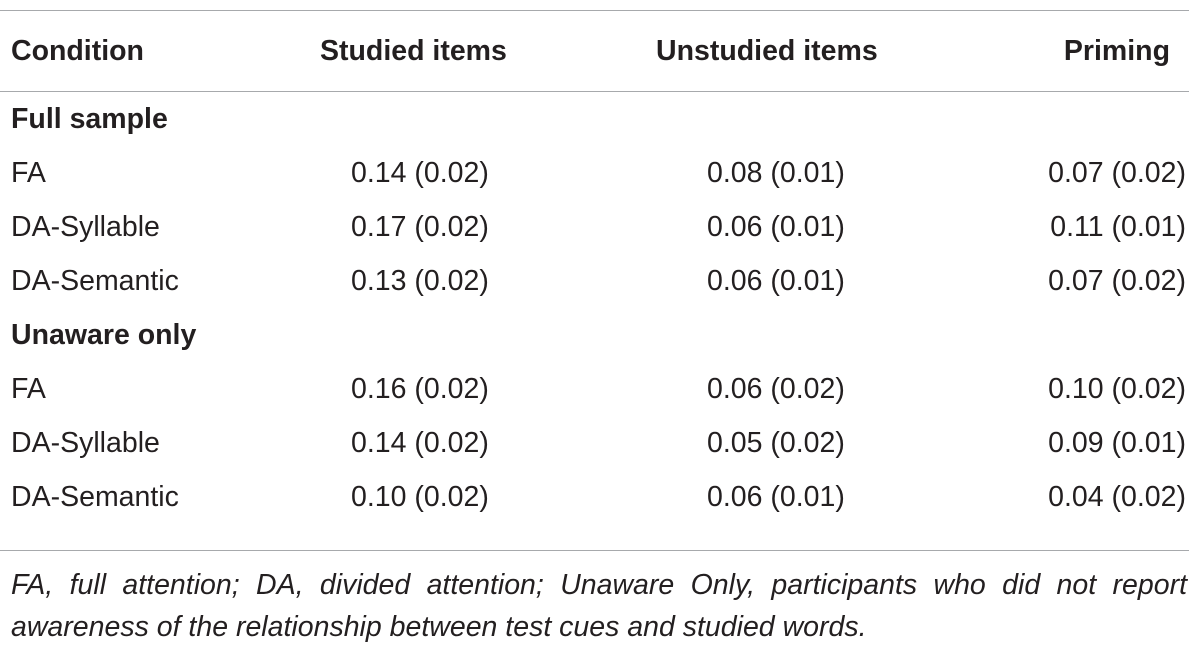  Describe the element at coordinates (776, 172) in the screenshot. I see `cell-unstudied: 0.08 (0.01)` at that location.